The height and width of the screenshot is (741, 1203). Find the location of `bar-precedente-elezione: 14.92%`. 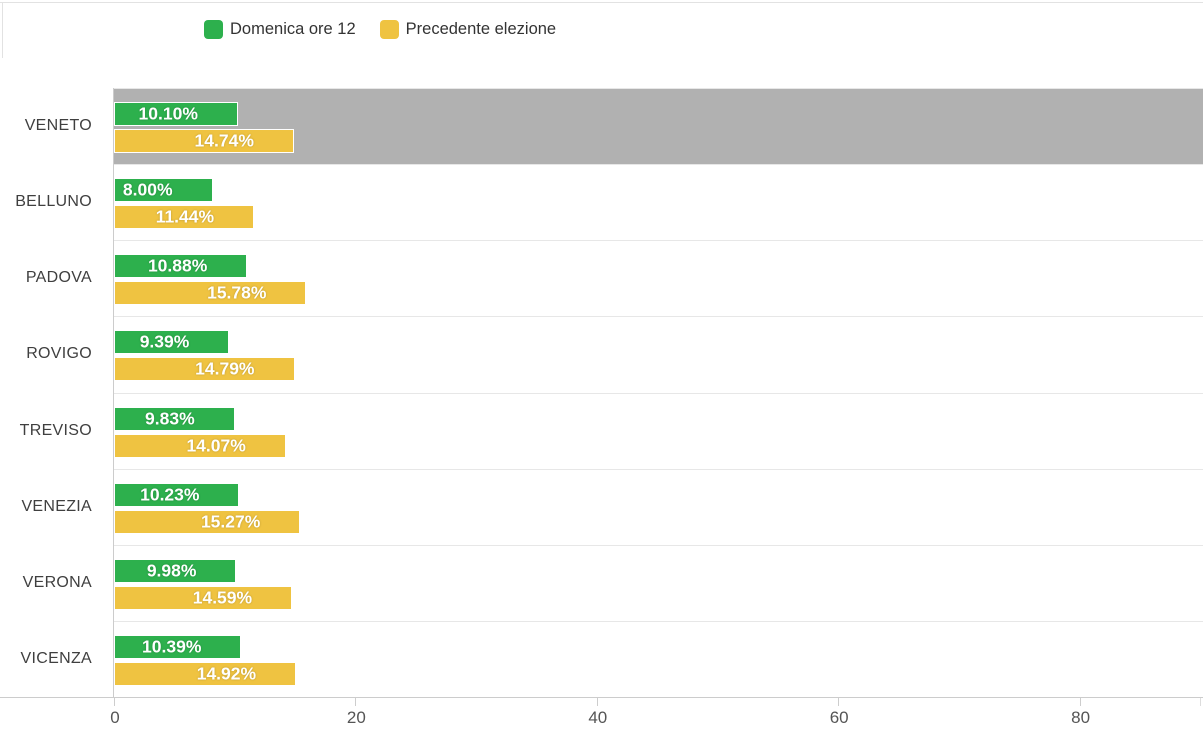

bar-precedente-elezione: 14.92% is located at coordinates (205, 673).